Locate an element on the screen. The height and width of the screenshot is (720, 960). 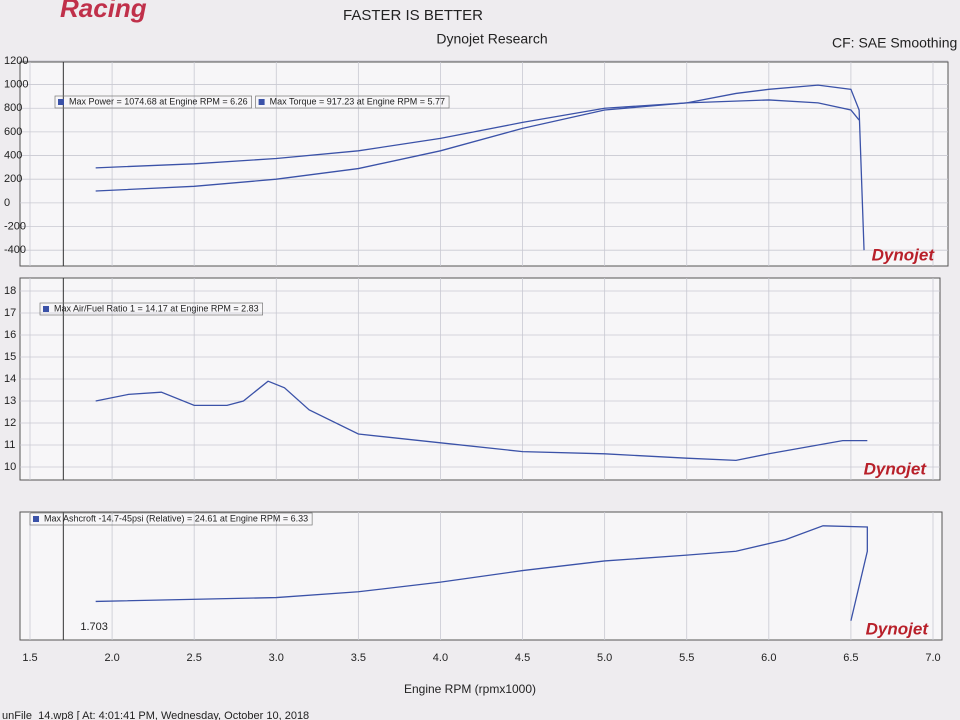
y-tick-label: 600 is located at coordinates (13, 132).